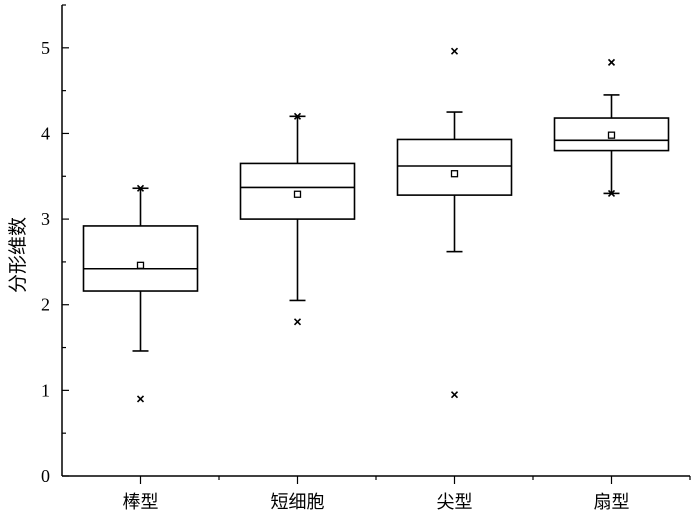  What do you see at coordinates (298, 502) in the screenshot?
I see `x-category-label: 短细胞` at bounding box center [298, 502].